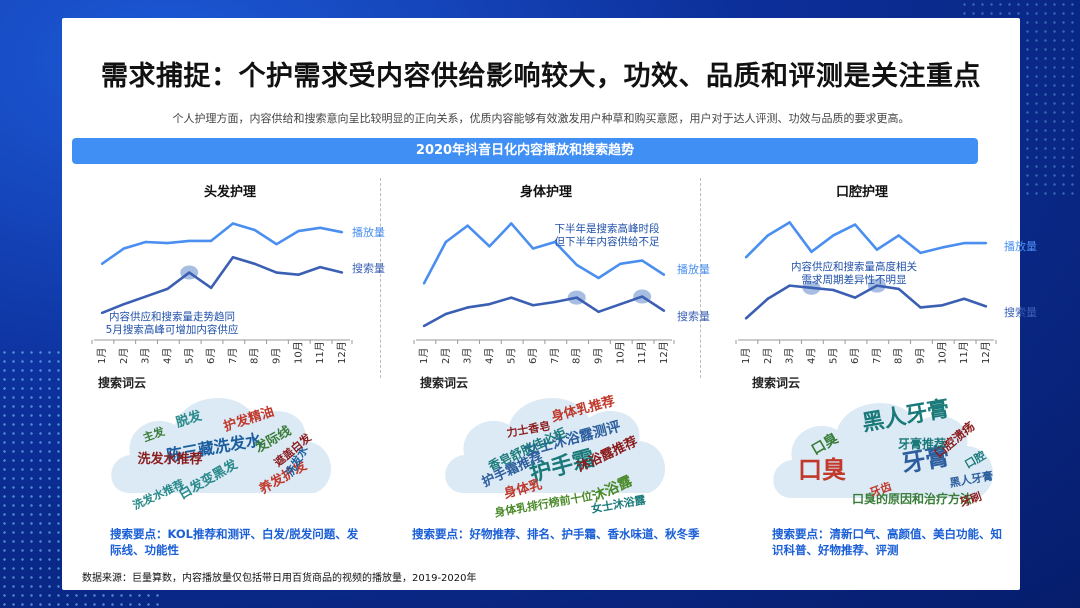  I want to click on x-tick-label: 6月, so click(855, 356).